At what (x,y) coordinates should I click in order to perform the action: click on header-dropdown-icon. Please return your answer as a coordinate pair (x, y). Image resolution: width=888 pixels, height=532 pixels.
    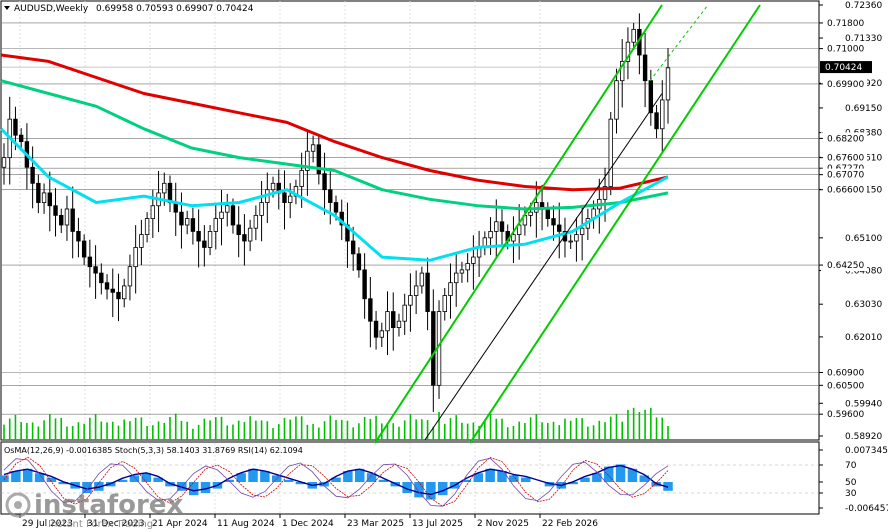
    Looking at the image, I should click on (7, 8).